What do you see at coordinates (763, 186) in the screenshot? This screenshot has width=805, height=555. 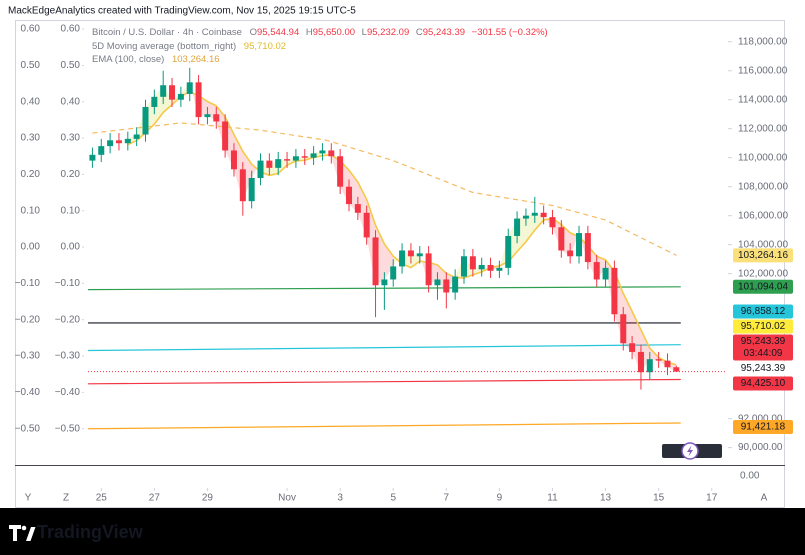 I see `y-tick-label: 108,000.00` at bounding box center [763, 186].